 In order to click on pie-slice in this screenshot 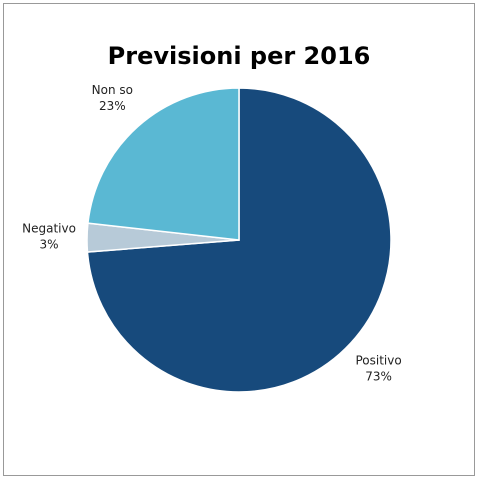, I will do `click(163, 164)`.